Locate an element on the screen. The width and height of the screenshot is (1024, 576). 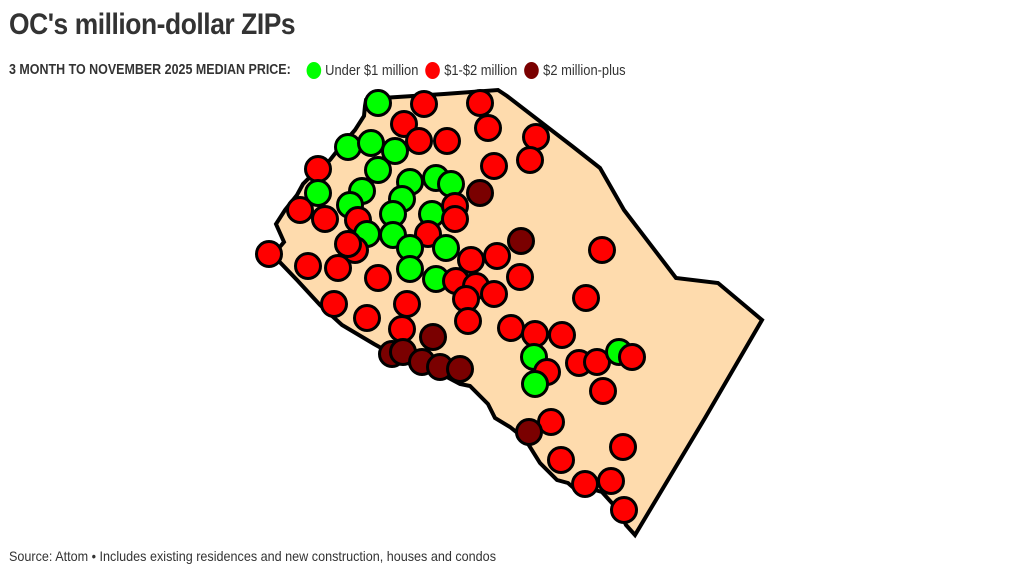
legend-item-under-1m: Under $1 million is located at coordinates (362, 70).